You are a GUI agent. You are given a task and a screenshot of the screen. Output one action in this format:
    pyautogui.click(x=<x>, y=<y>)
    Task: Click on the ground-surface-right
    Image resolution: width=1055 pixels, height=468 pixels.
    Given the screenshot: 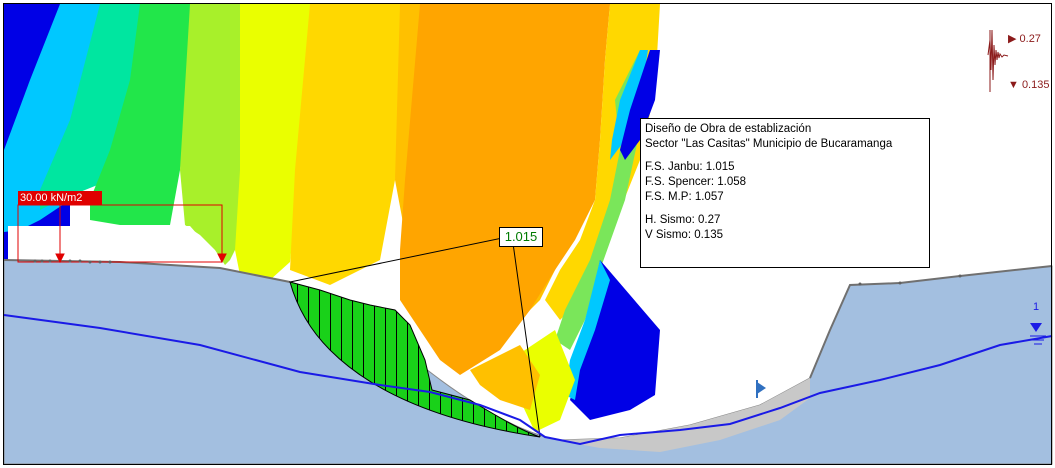 What is the action you would take?
    pyautogui.click(x=931, y=322)
    